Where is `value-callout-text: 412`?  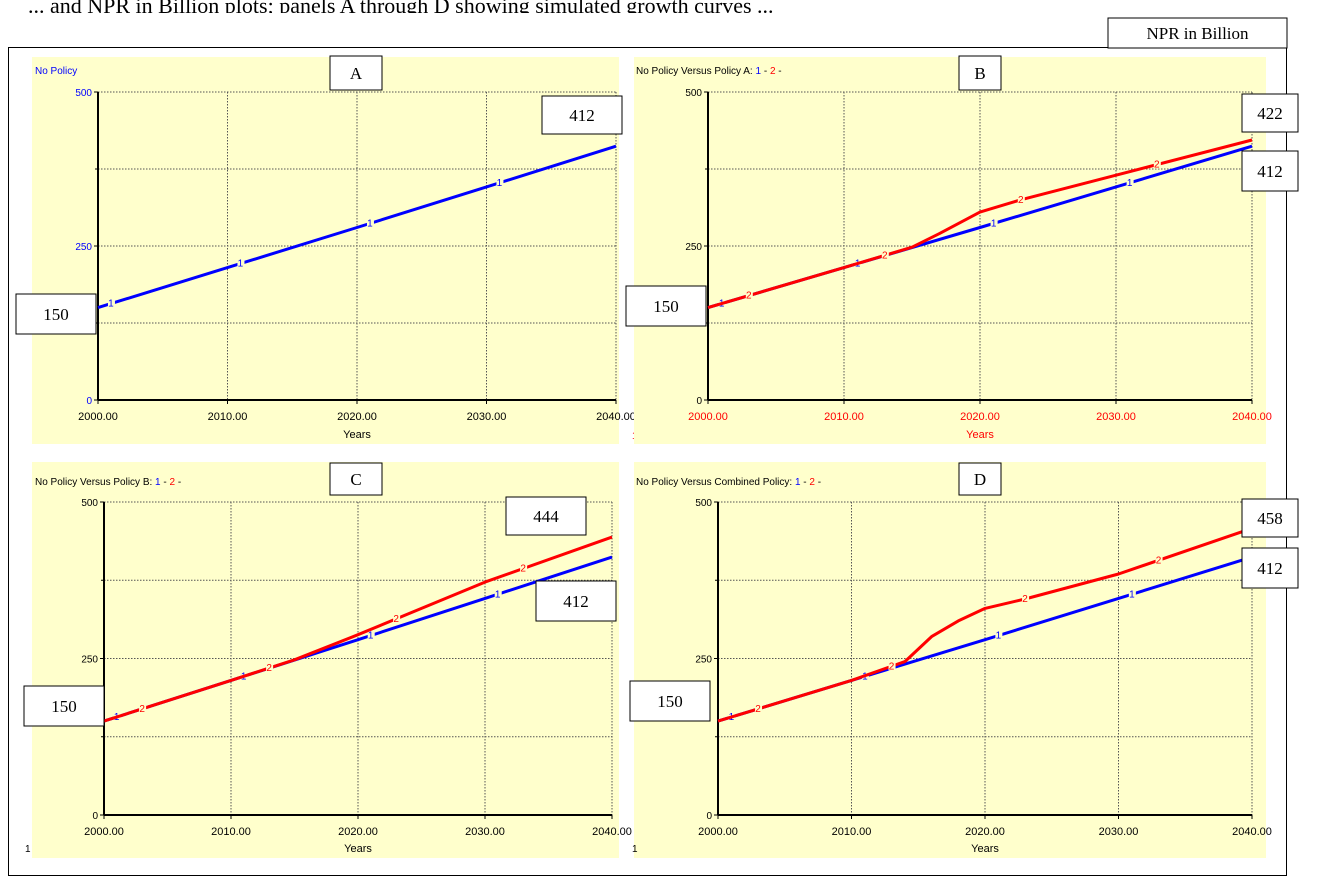 value-callout-text: 412 is located at coordinates (582, 115).